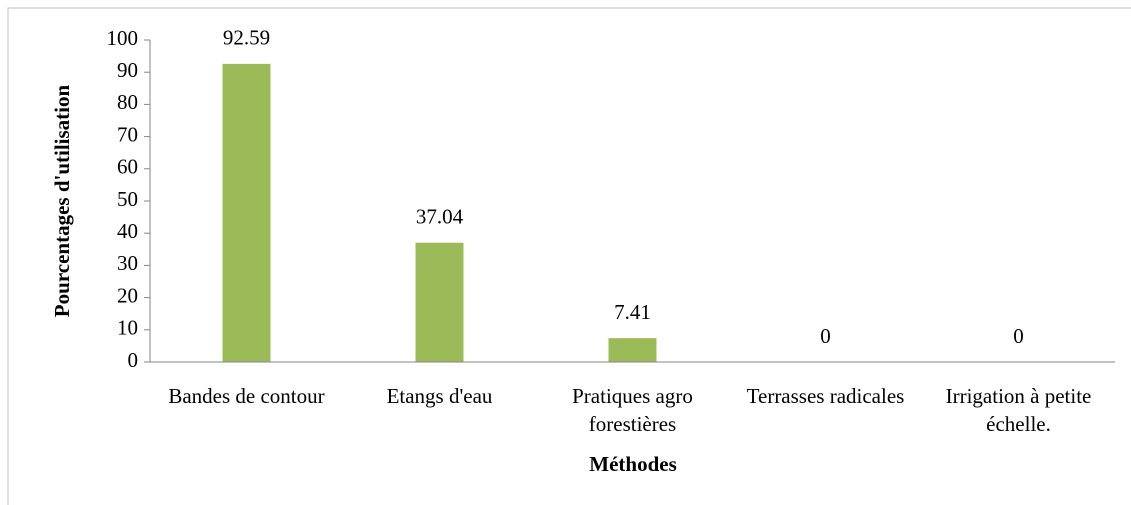  What do you see at coordinates (133, 360) in the screenshot?
I see `y-tick-label: 0` at bounding box center [133, 360].